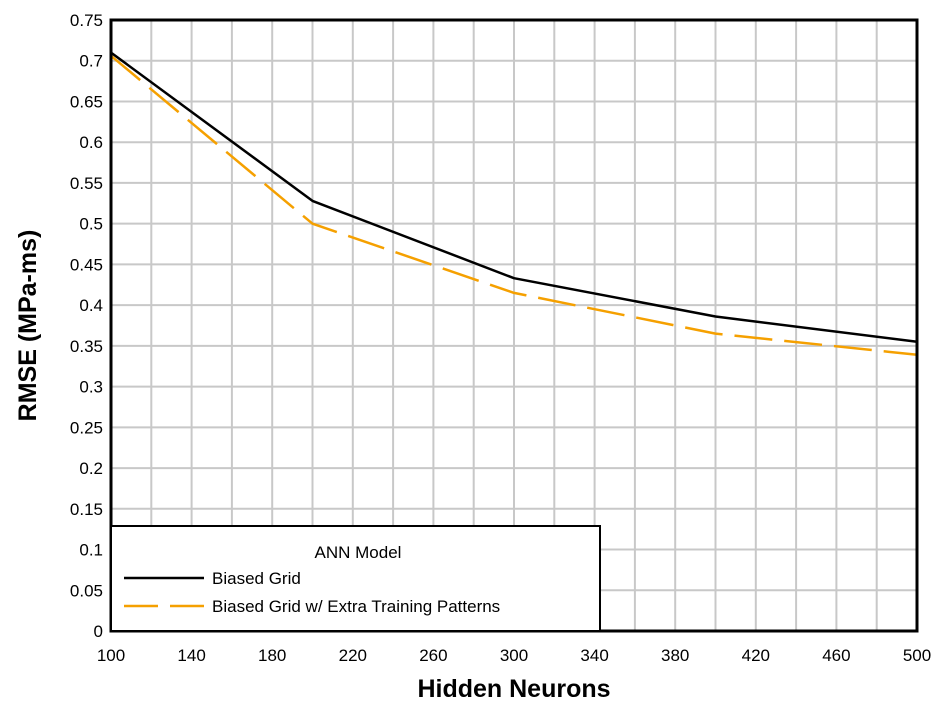 The height and width of the screenshot is (701, 936). I want to click on y-tick-label: 0.5, so click(91, 224).